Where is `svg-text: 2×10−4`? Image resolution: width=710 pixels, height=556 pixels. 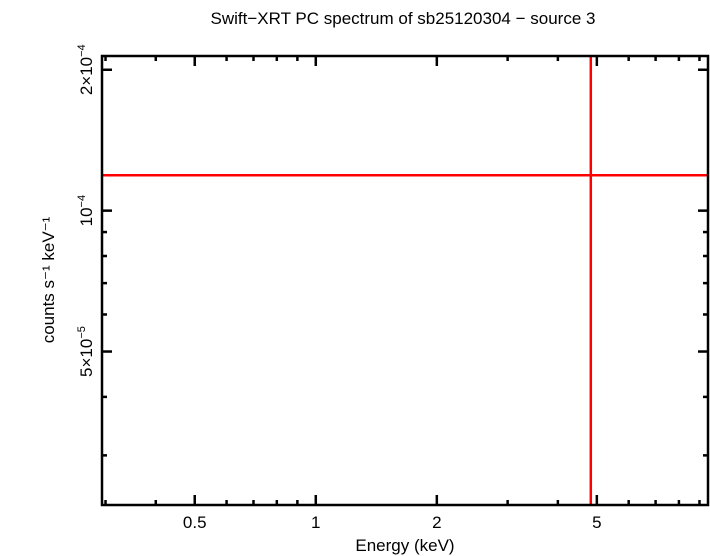 svg-text: 2×10−4 is located at coordinates (86, 69).